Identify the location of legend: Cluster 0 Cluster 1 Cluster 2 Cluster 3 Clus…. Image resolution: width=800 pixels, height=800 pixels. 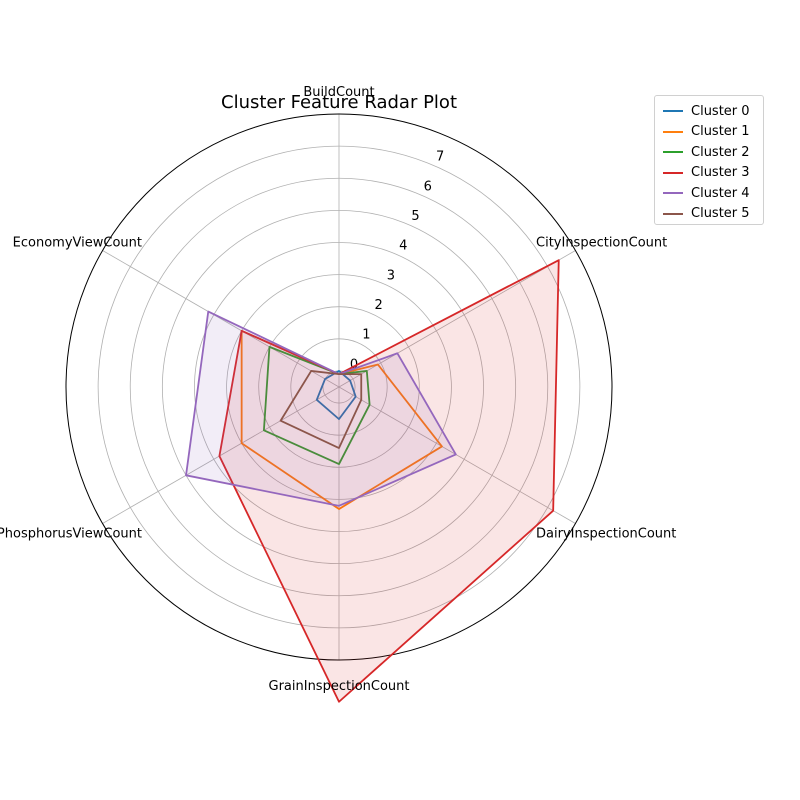
(709, 160).